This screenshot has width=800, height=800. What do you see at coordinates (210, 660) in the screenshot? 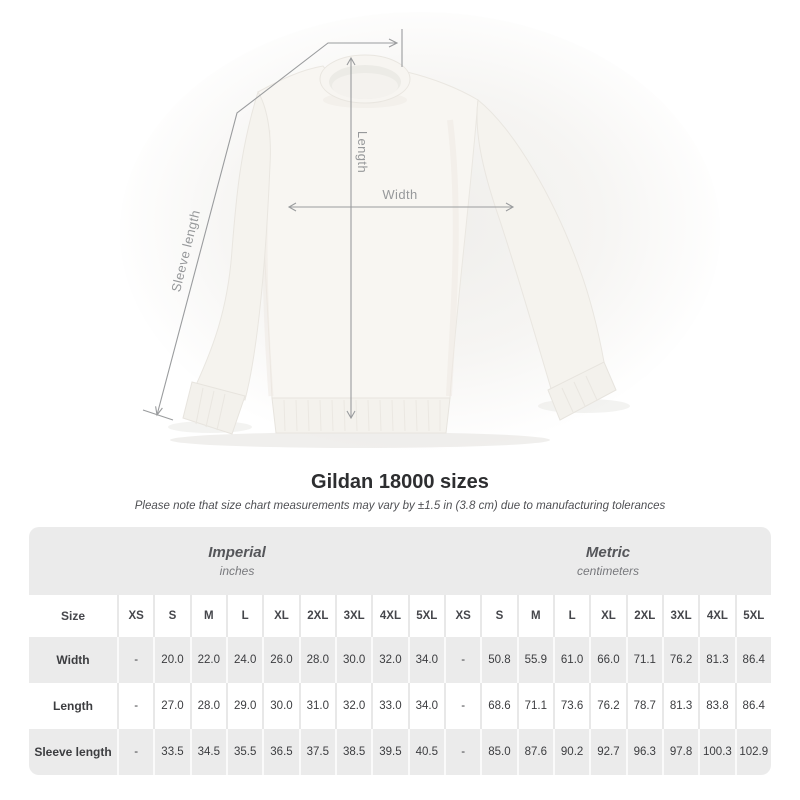
I see `value-cell: 22.0` at bounding box center [210, 660].